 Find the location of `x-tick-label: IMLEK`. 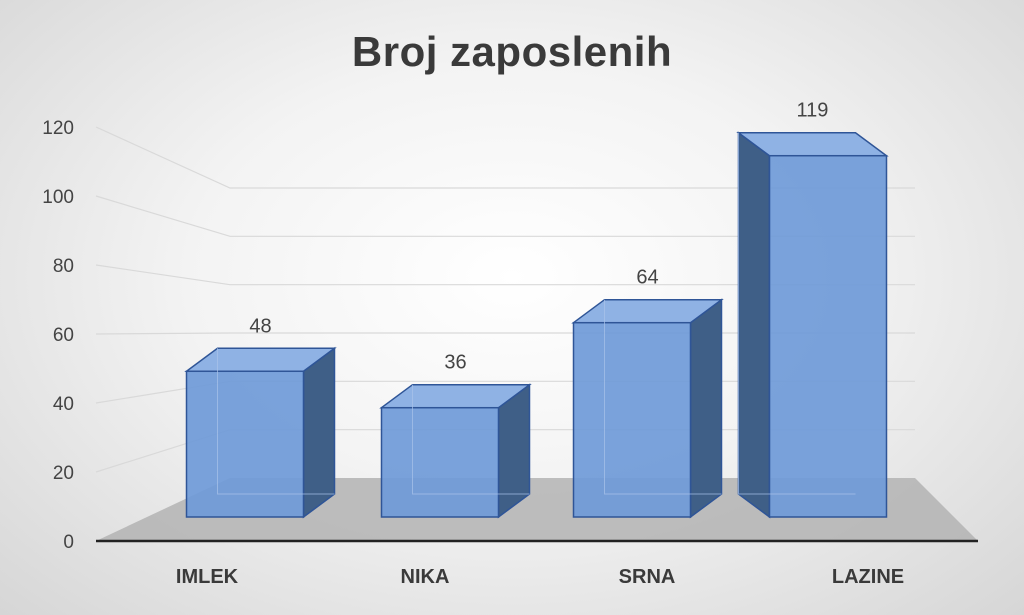

x-tick-label: IMLEK is located at coordinates (207, 577).